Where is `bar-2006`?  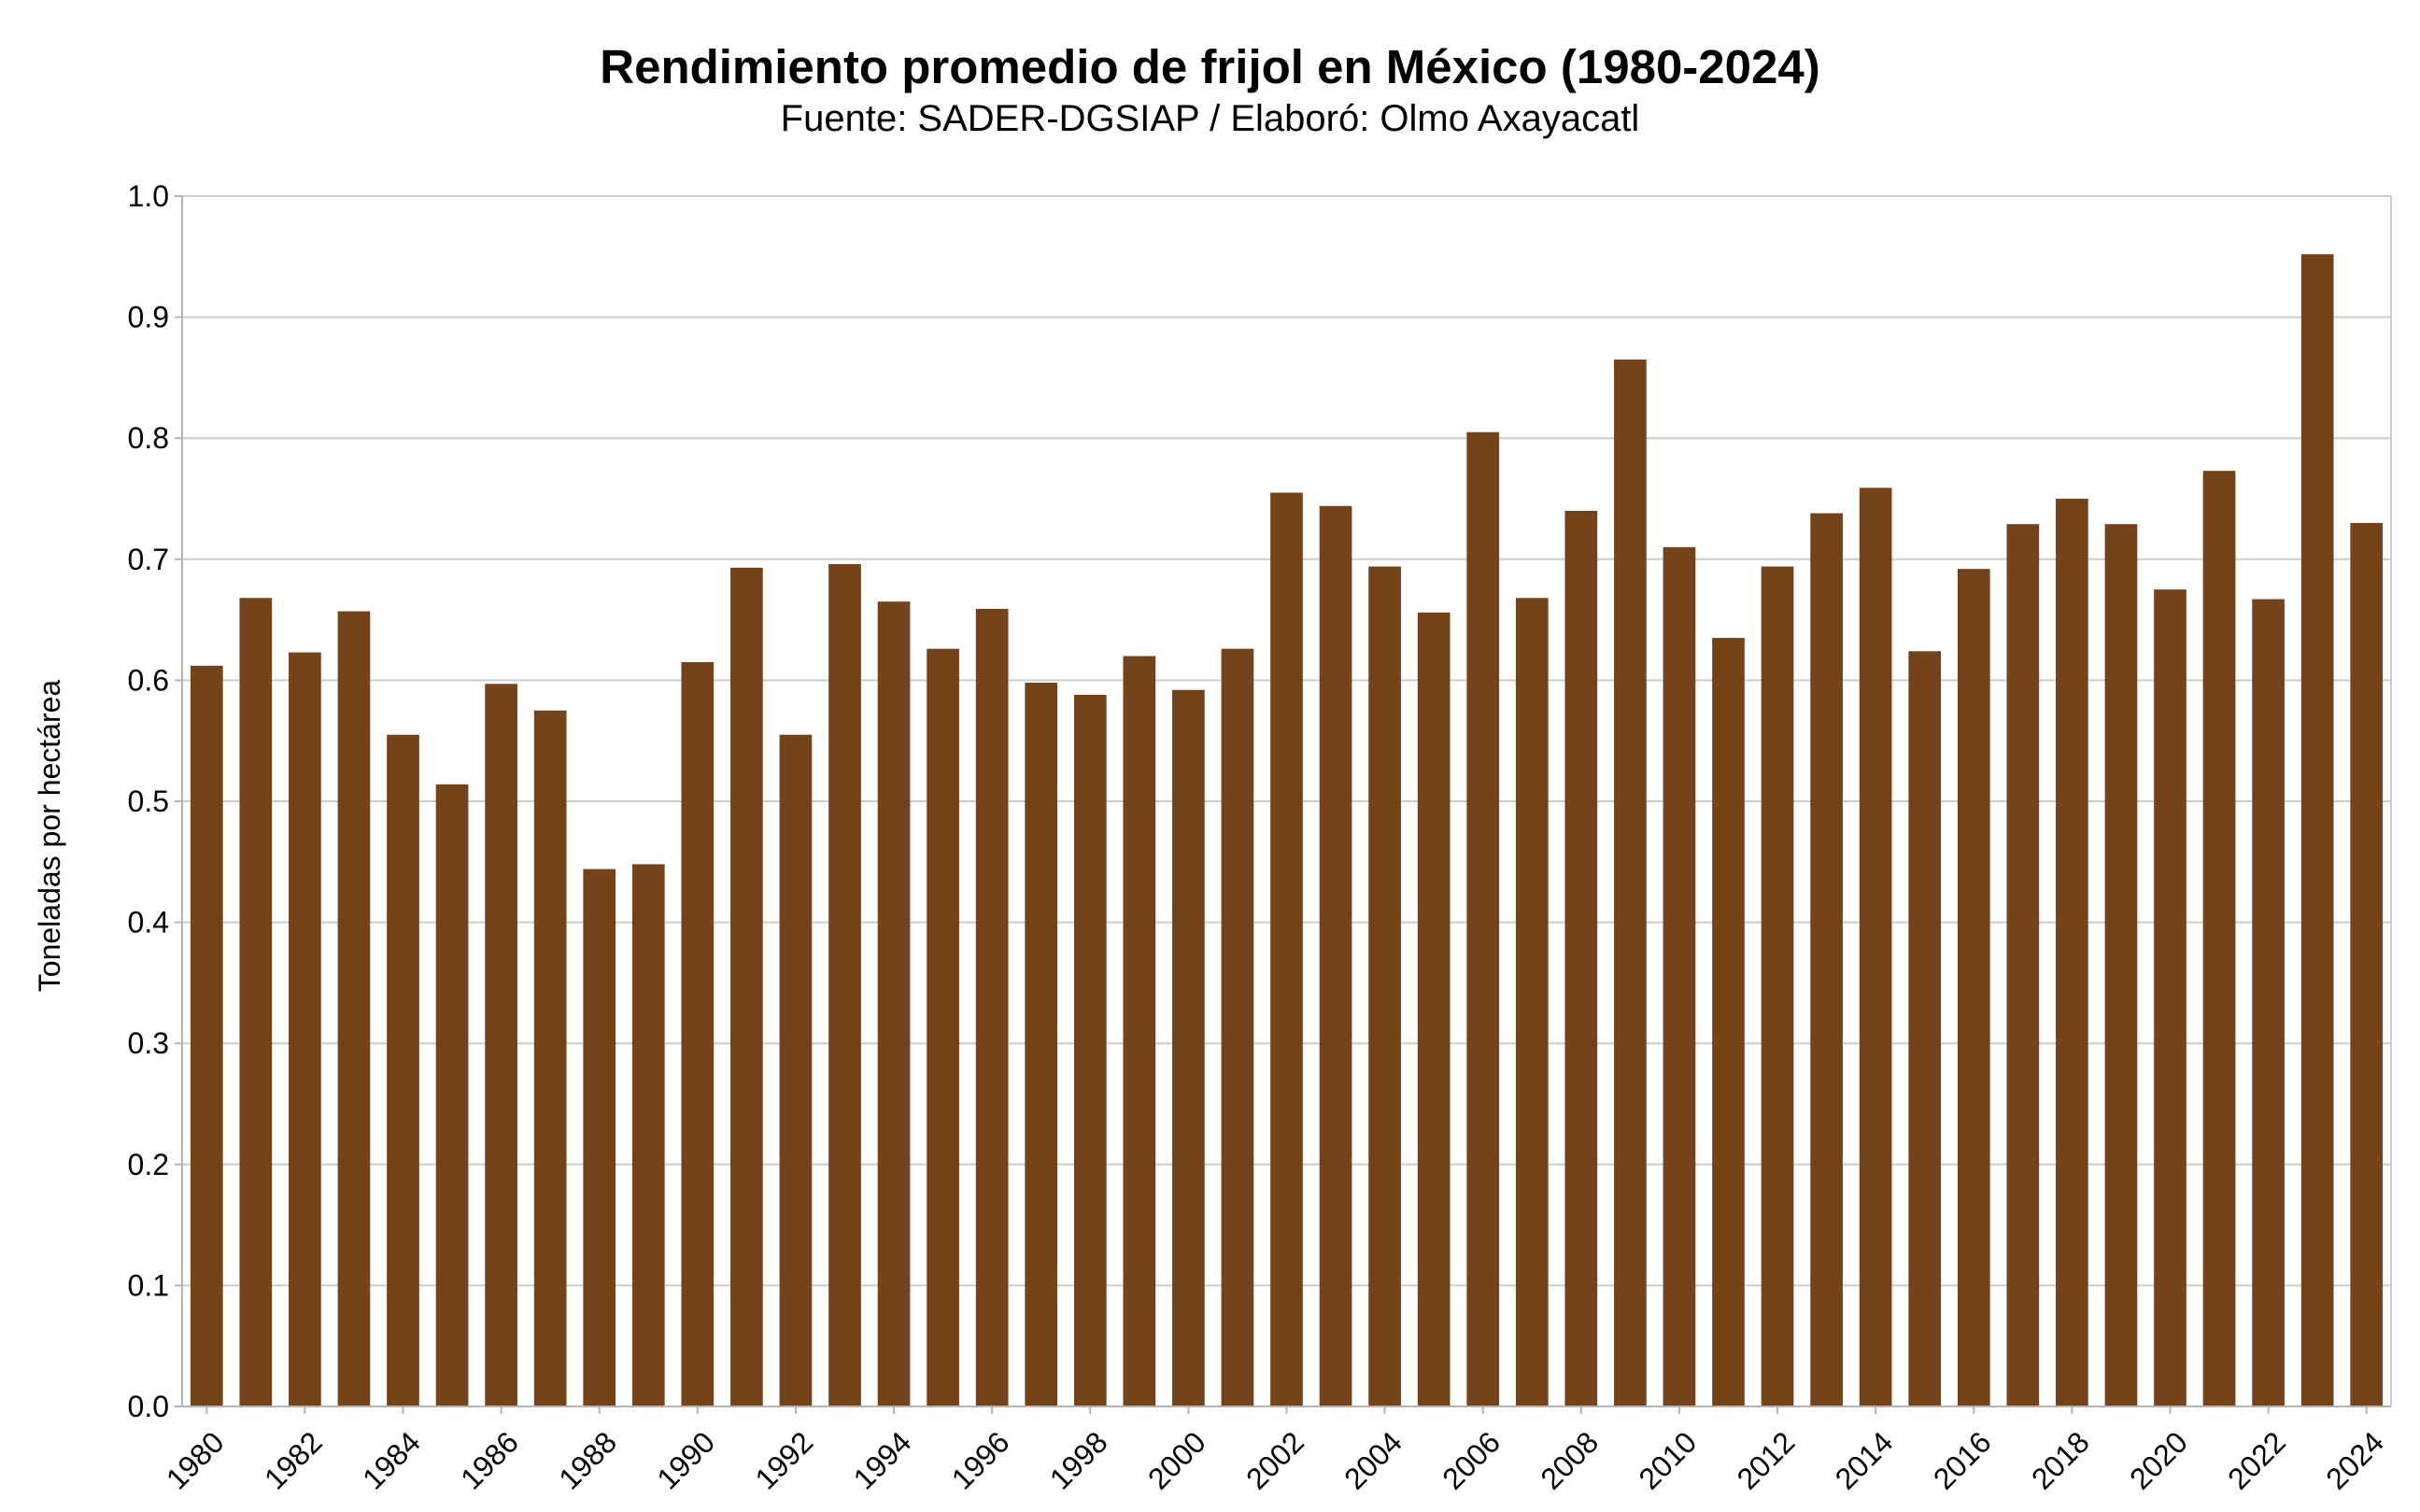 bar-2006 is located at coordinates (1483, 919).